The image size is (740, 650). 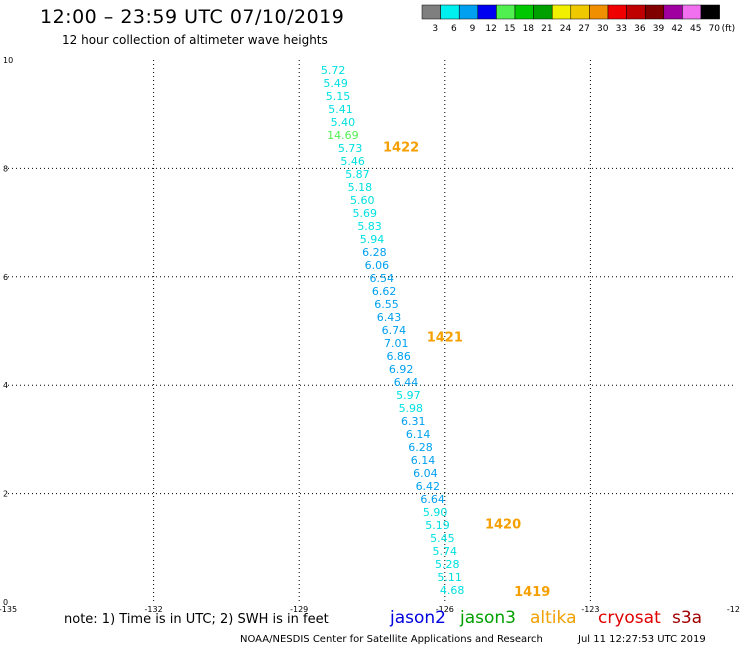 What do you see at coordinates (406, 382) in the screenshot?
I see `data-point-label: 6.44` at bounding box center [406, 382].